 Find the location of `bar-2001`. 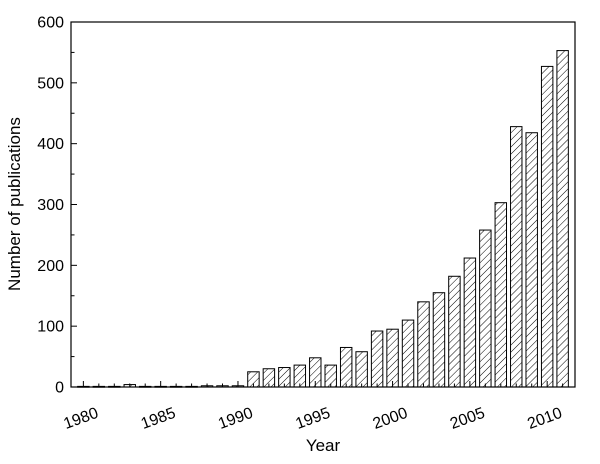

bar-2001 is located at coordinates (408, 353).